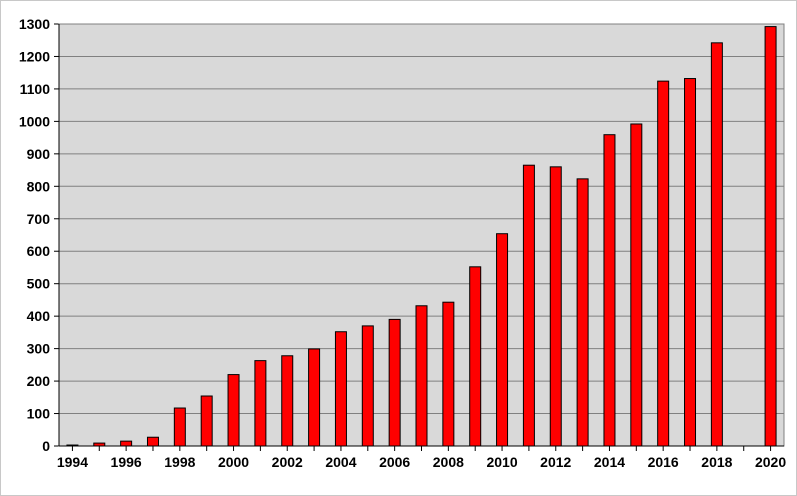 The width and height of the screenshot is (797, 496). I want to click on bar-2015, so click(636, 285).